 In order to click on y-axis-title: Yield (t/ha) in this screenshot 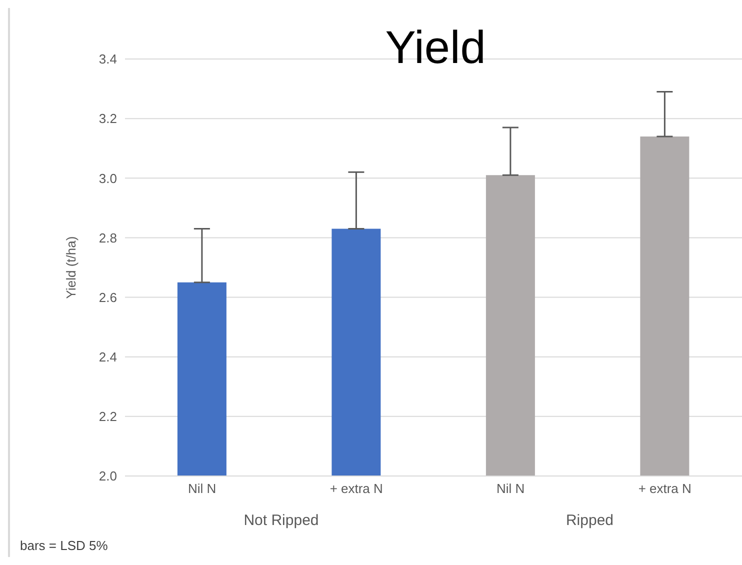, I will do `click(71, 267)`.